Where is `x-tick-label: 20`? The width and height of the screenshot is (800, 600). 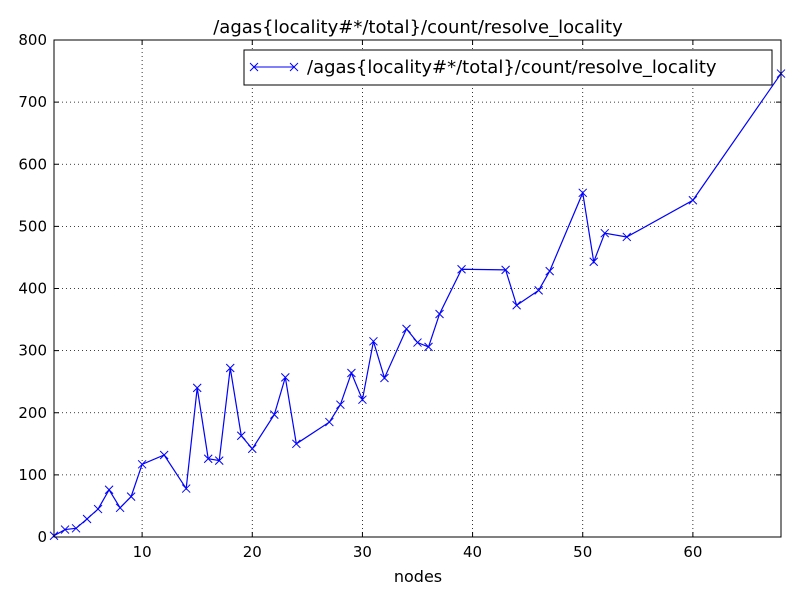 x-tick-label: 20 is located at coordinates (252, 552).